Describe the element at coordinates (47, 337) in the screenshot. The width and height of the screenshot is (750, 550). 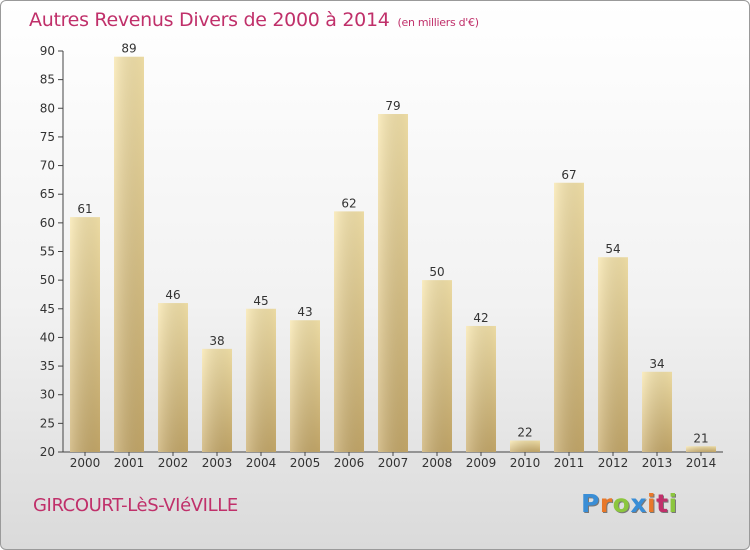
I see `y-tick-label: 40` at that location.